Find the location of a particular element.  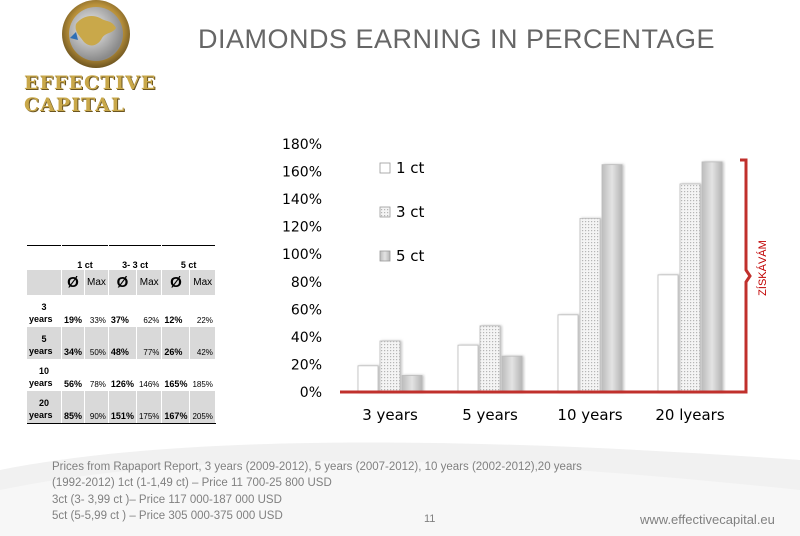

max-value: 78% is located at coordinates (96, 375).